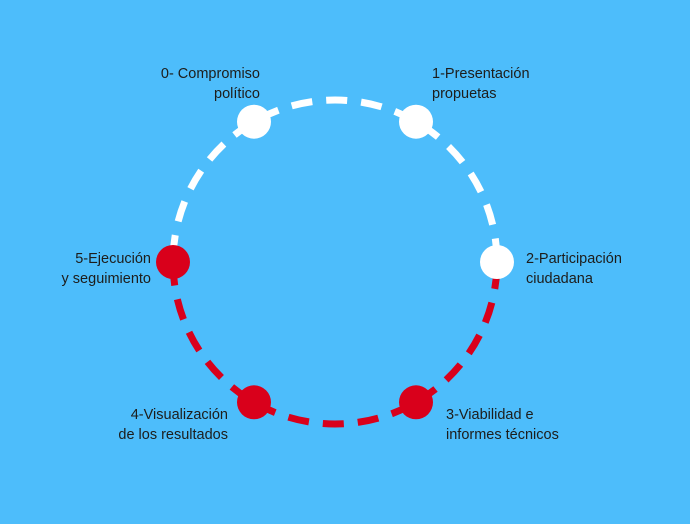 This screenshot has width=690, height=524. What do you see at coordinates (559, 279) in the screenshot?
I see `step-2-subtitle: ciudadana` at bounding box center [559, 279].